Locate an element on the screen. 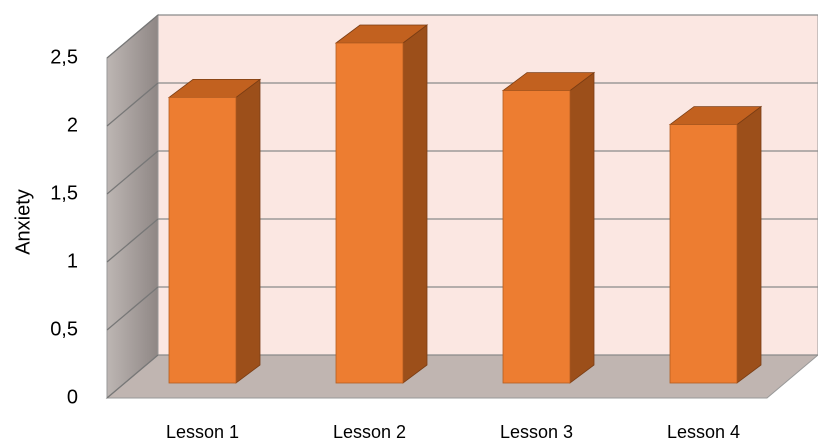 This screenshot has height=441, width=818. y-tick-label: 1 is located at coordinates (72, 261).